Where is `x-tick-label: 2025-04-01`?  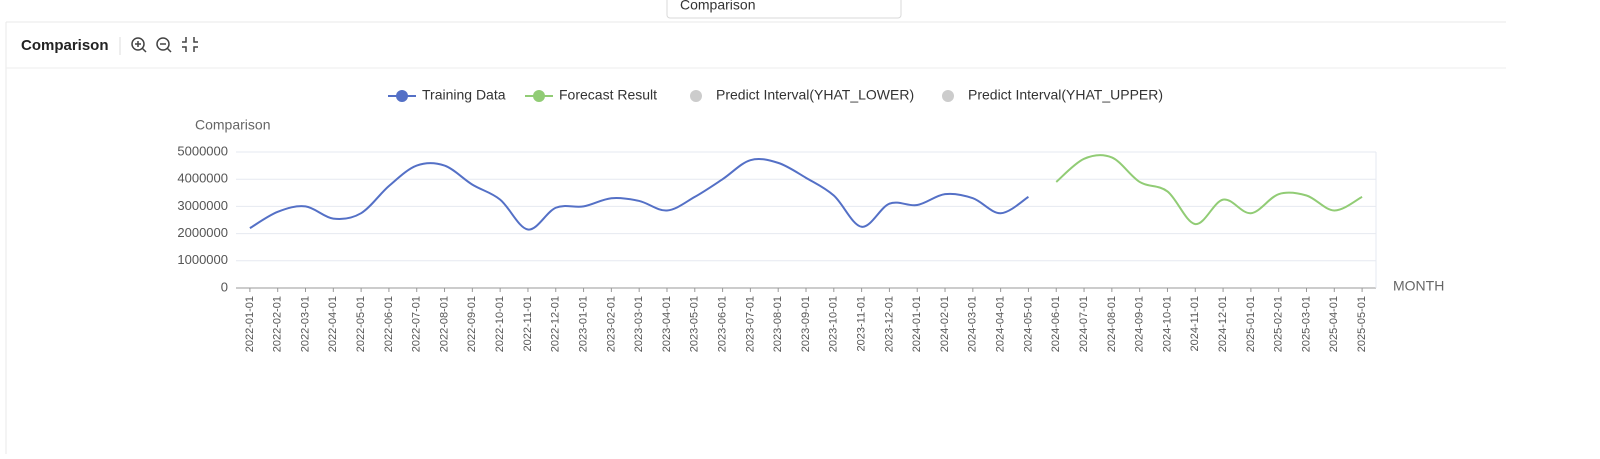 x-tick-label: 2025-04-01 is located at coordinates (1334, 324).